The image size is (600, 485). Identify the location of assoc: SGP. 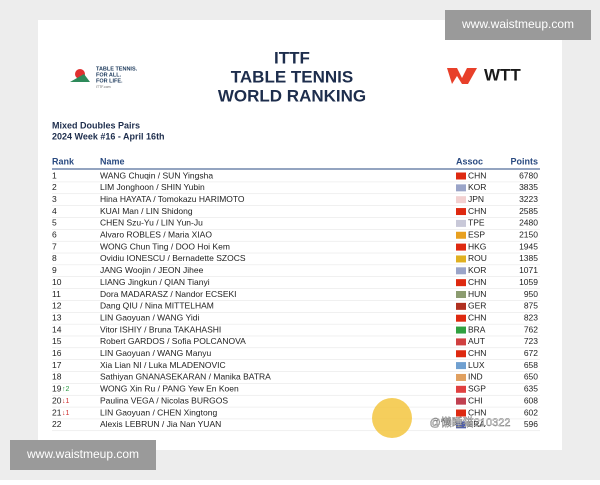
(477, 389).